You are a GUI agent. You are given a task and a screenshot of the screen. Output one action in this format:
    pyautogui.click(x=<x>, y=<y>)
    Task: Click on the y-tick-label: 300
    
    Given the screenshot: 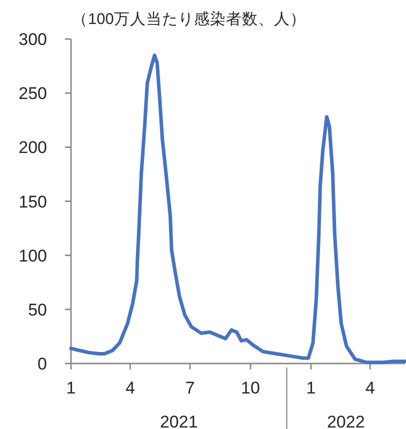 What is the action you would take?
    pyautogui.click(x=32, y=39)
    